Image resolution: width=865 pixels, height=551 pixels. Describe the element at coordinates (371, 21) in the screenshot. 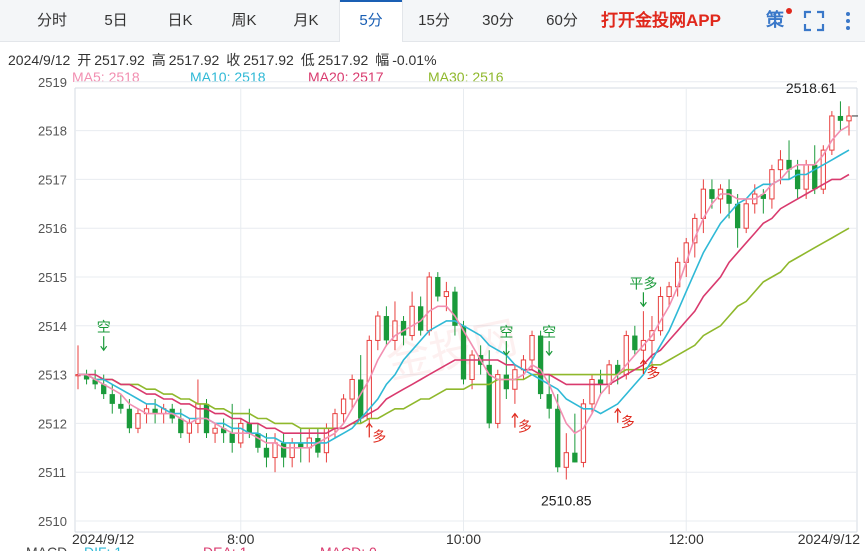

I see `tab-5min: 5分` at that location.